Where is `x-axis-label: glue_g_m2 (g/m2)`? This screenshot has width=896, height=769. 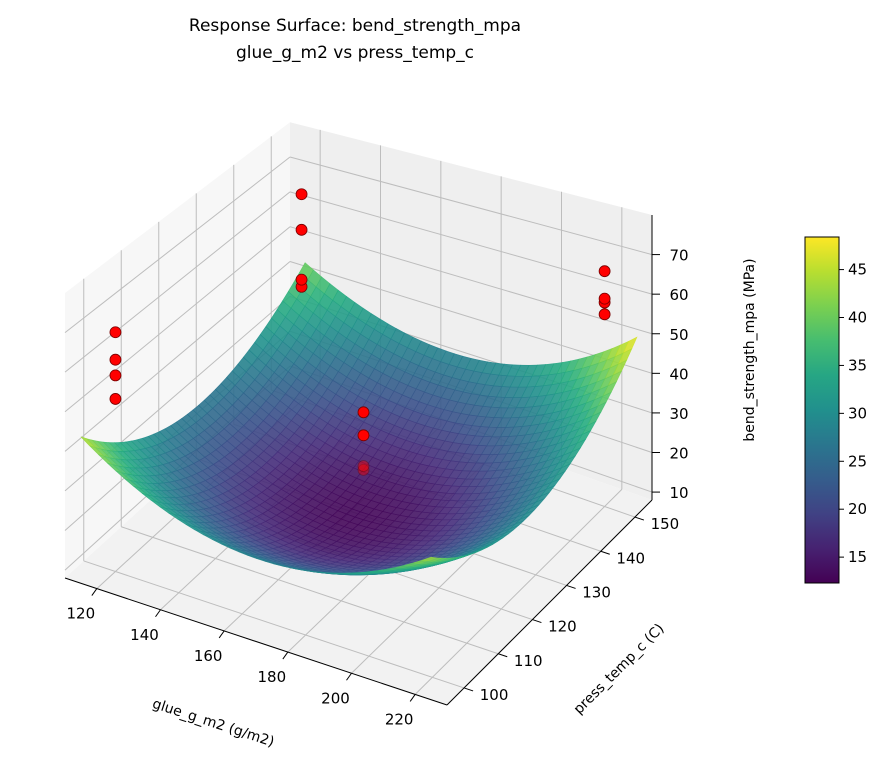 x-axis-label: glue_g_m2 (g/m2) is located at coordinates (213, 723).